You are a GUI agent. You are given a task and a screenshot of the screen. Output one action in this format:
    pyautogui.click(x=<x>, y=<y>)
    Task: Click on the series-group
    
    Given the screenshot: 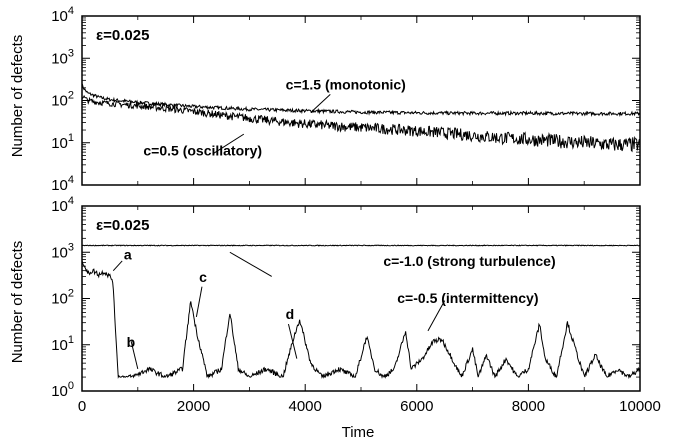 What is the action you would take?
    pyautogui.click(x=361, y=118)
    